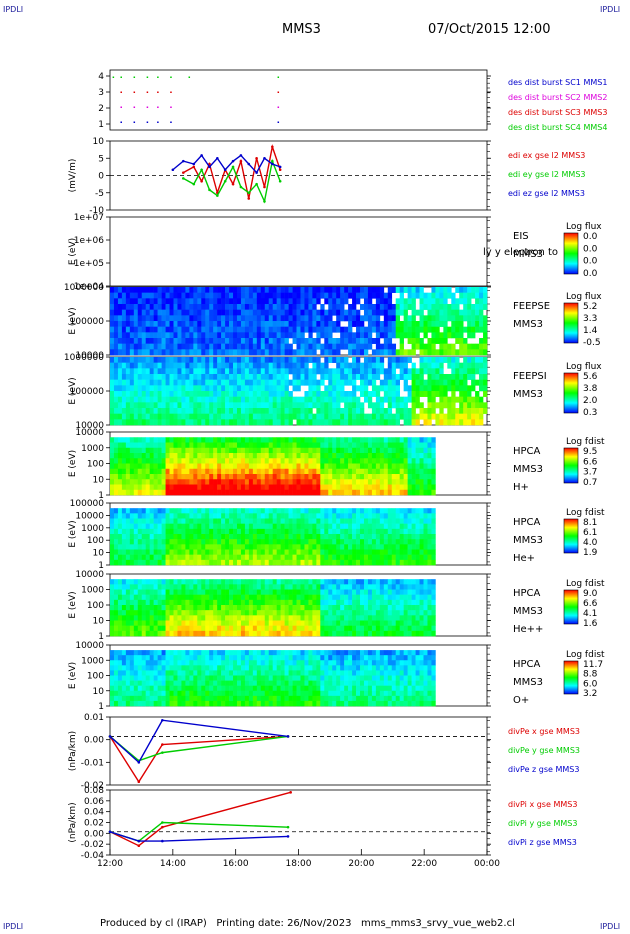 This screenshot has width=630, height=934. I want to click on burst-mark, so click(147, 122).